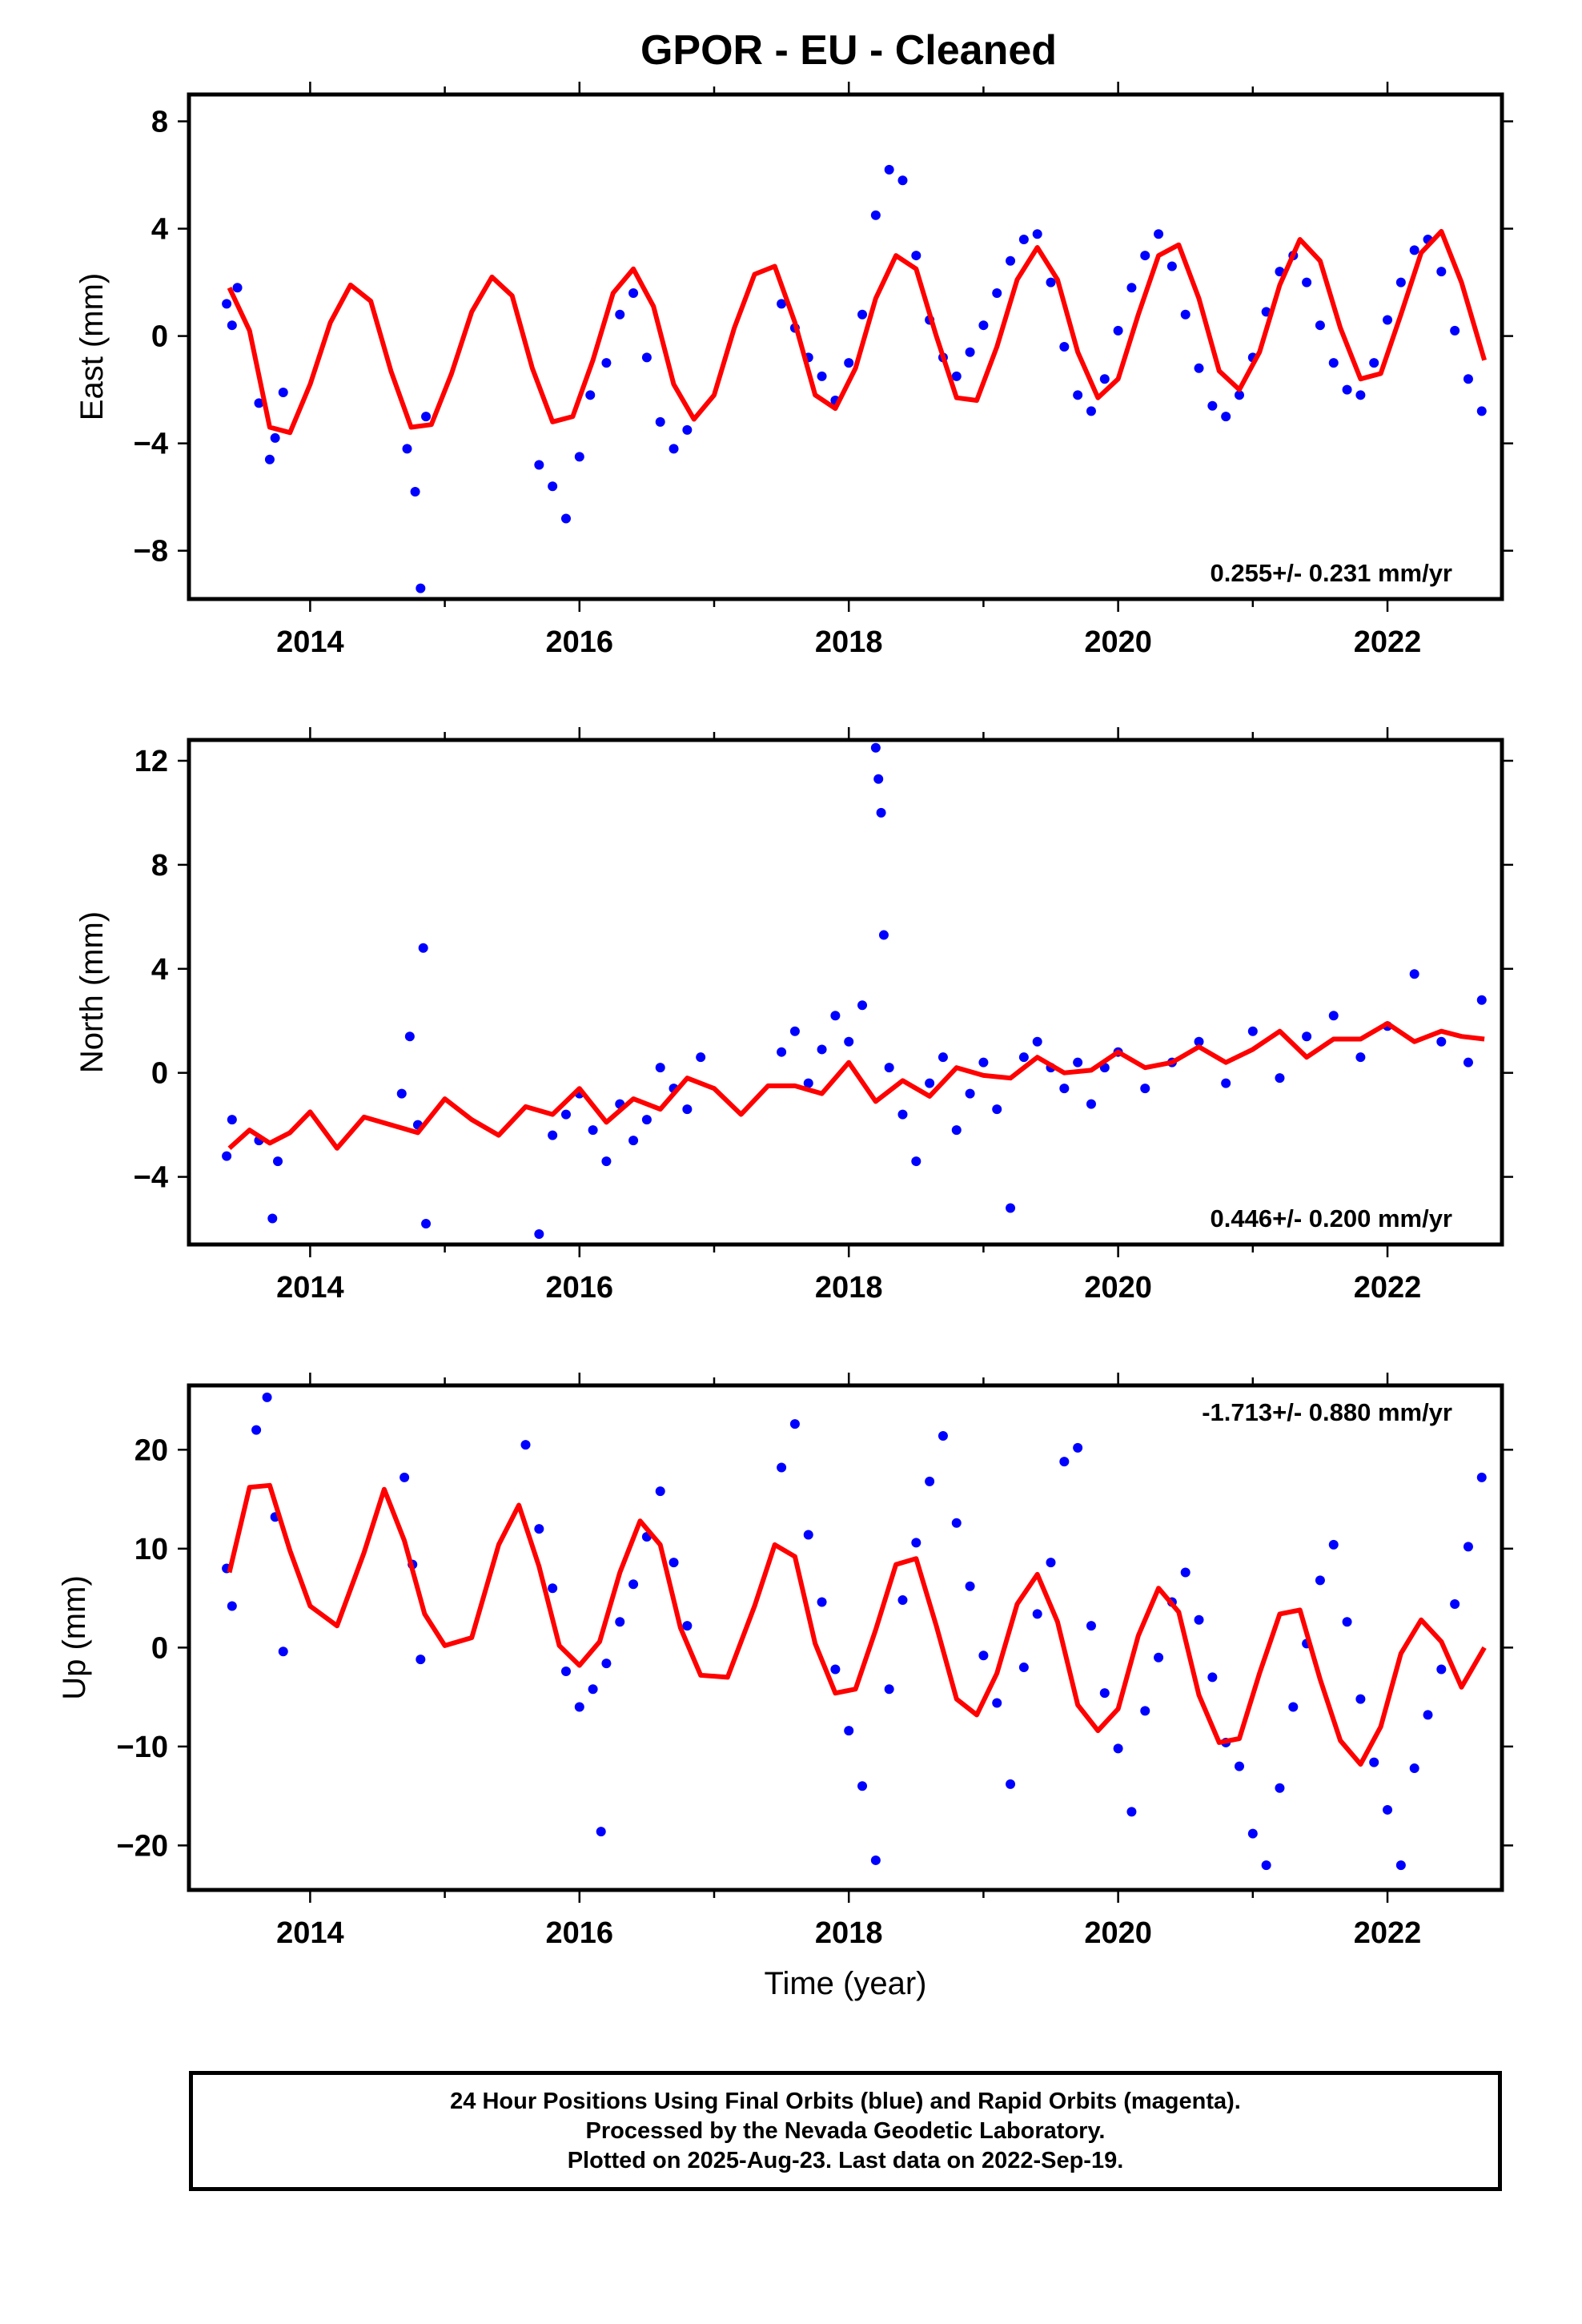 This screenshot has width=1582, height=2324. What do you see at coordinates (151, 552) in the screenshot?
I see `y-tick-label: −8` at bounding box center [151, 552].